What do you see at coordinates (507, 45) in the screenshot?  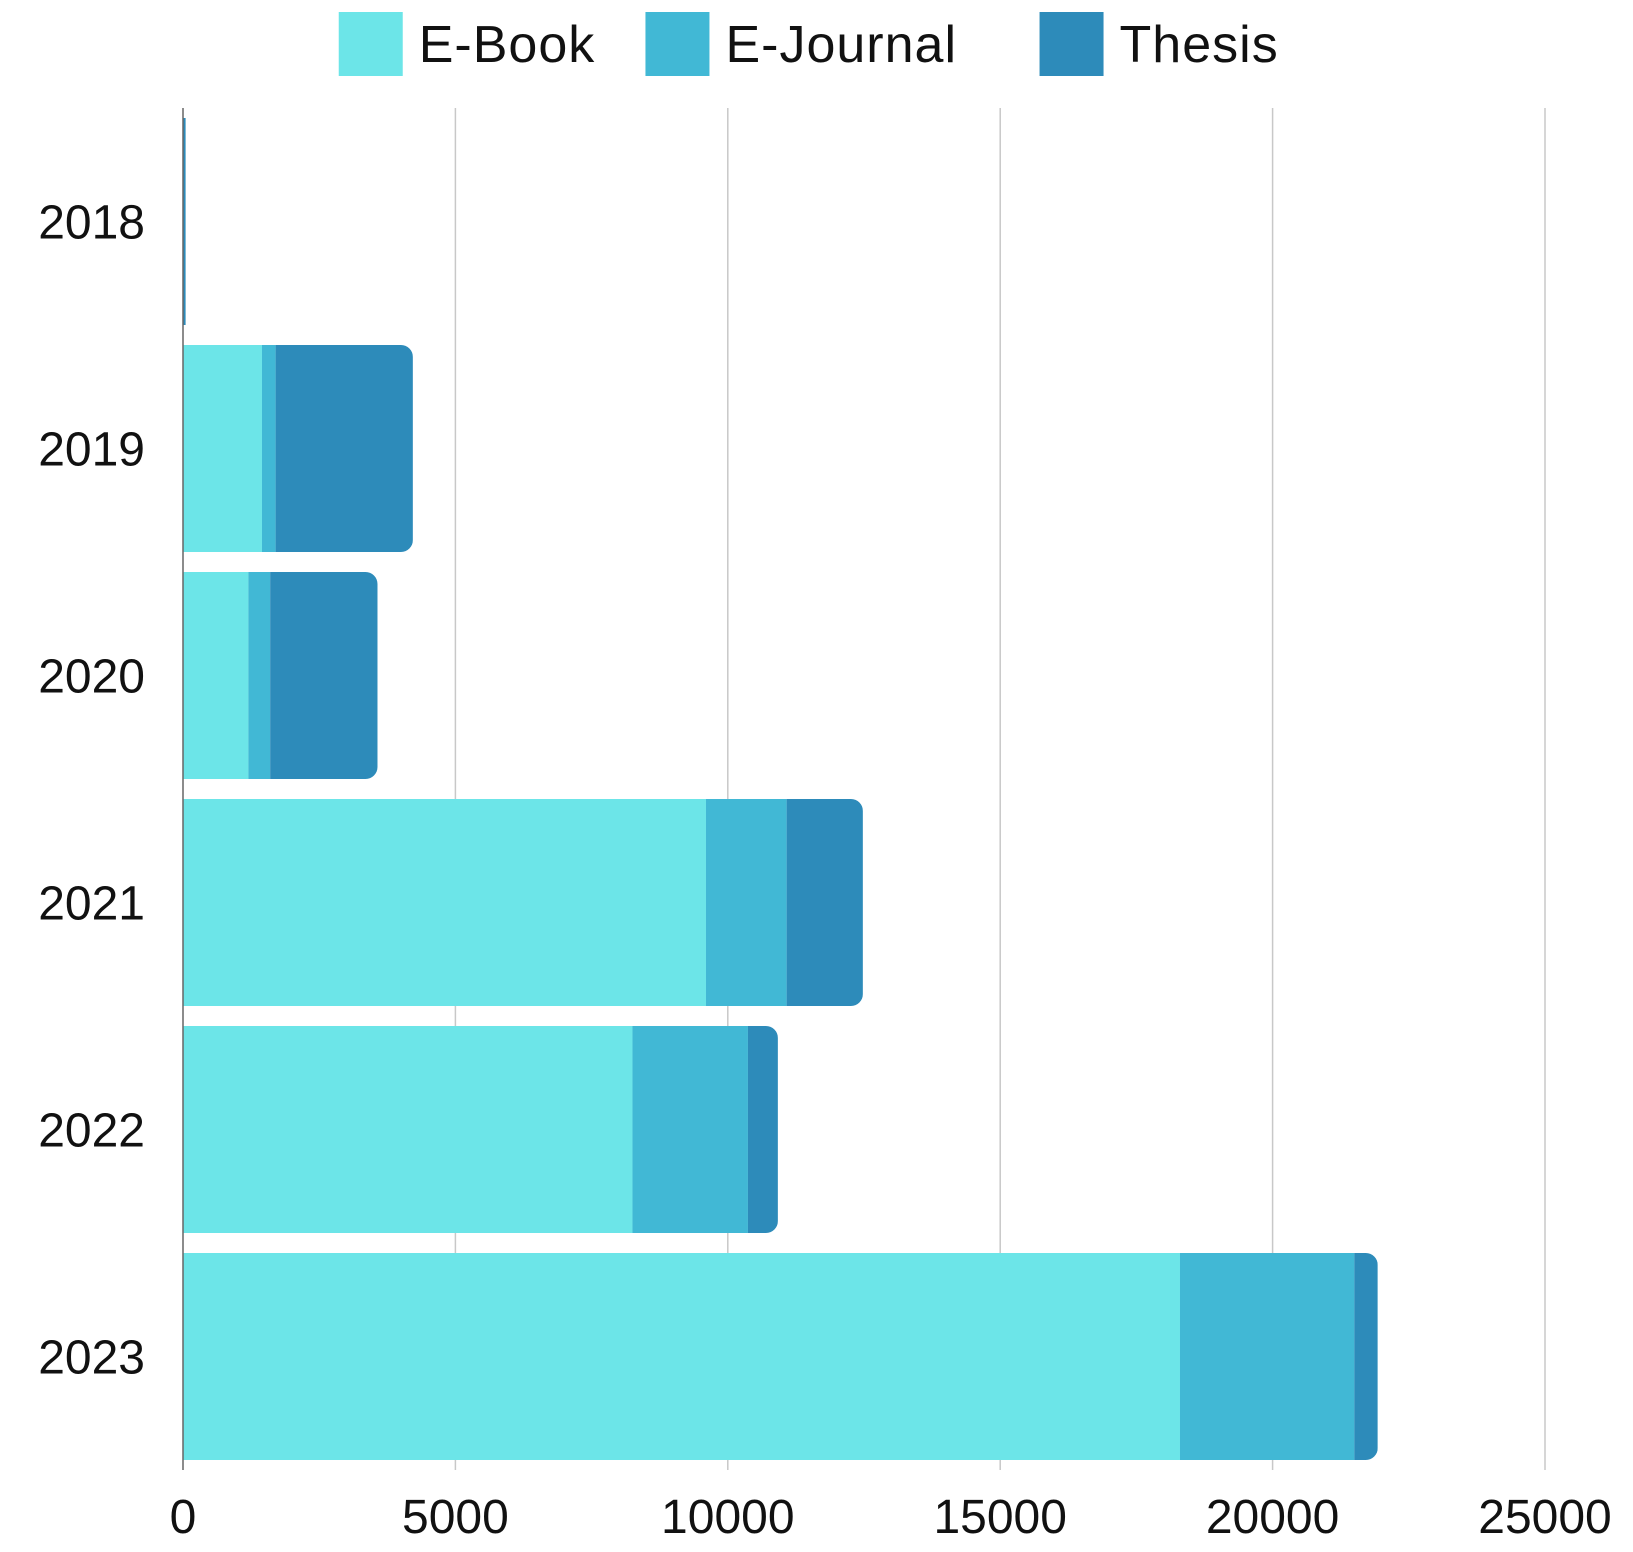 I see `legend-label: E-Book` at bounding box center [507, 45].